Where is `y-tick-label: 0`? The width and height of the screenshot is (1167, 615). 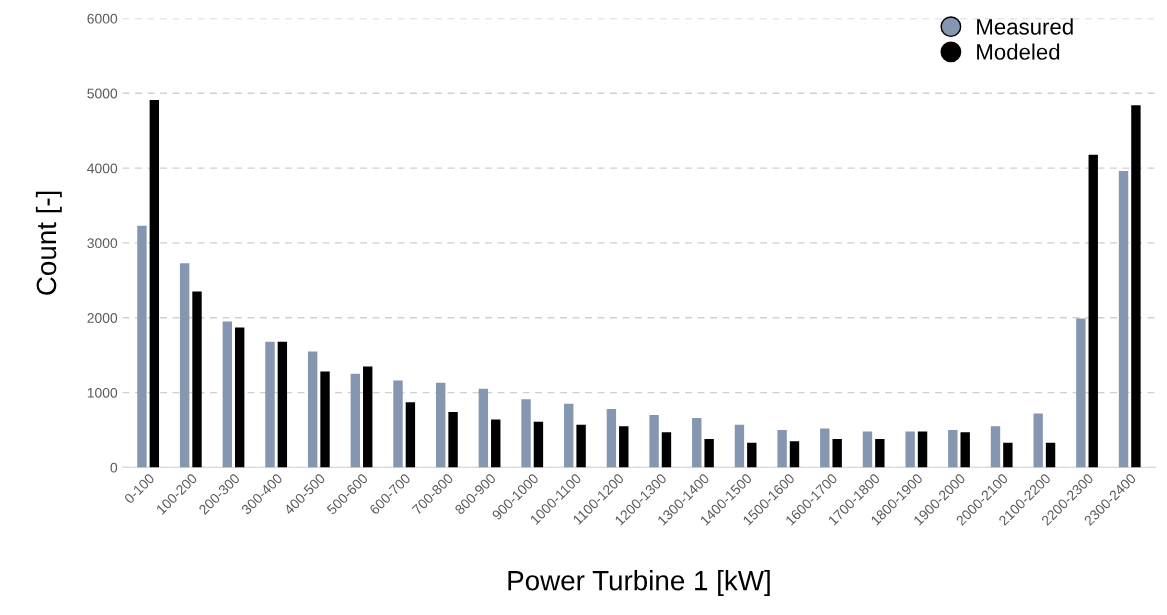 y-tick-label: 0 is located at coordinates (114, 467).